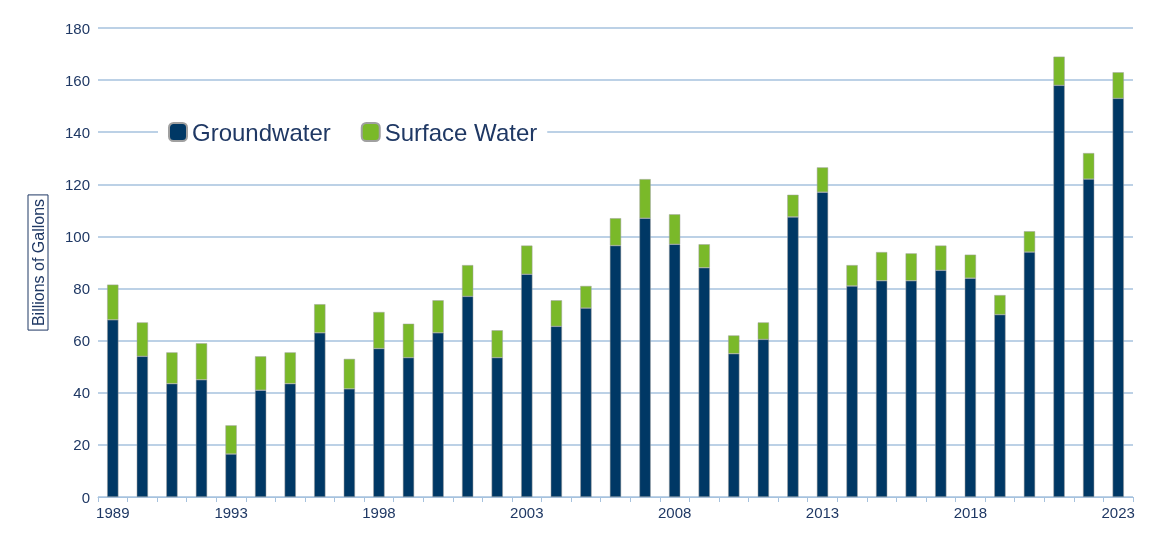 The height and width of the screenshot is (537, 1155). I want to click on y-tick-label: 120, so click(77, 184).